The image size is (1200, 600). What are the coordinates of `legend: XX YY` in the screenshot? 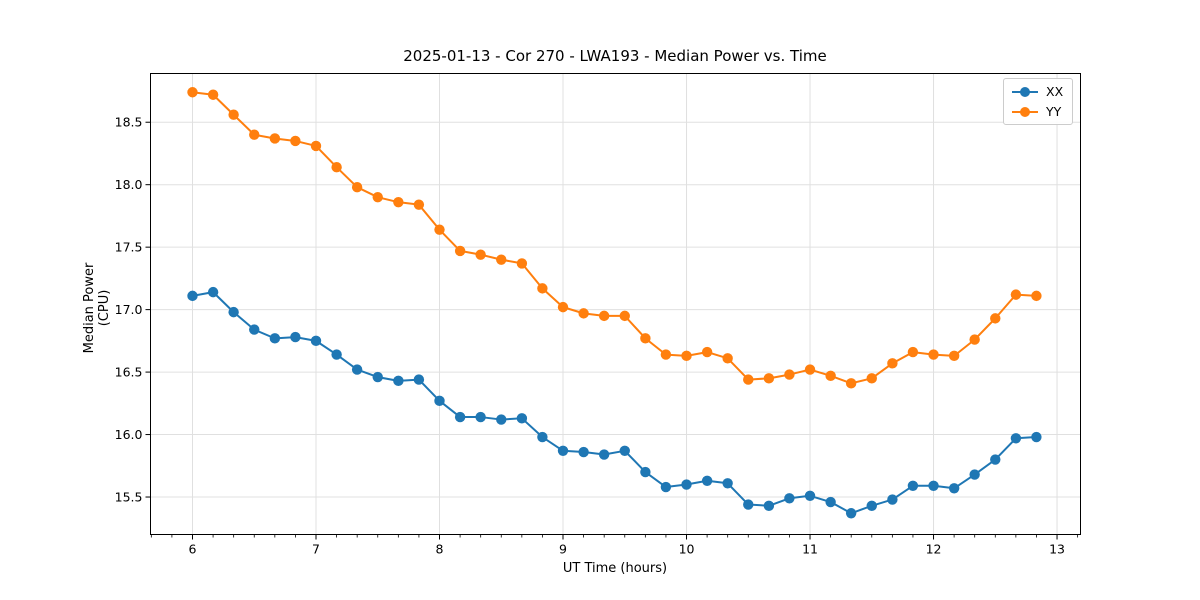 It's located at (1038, 101).